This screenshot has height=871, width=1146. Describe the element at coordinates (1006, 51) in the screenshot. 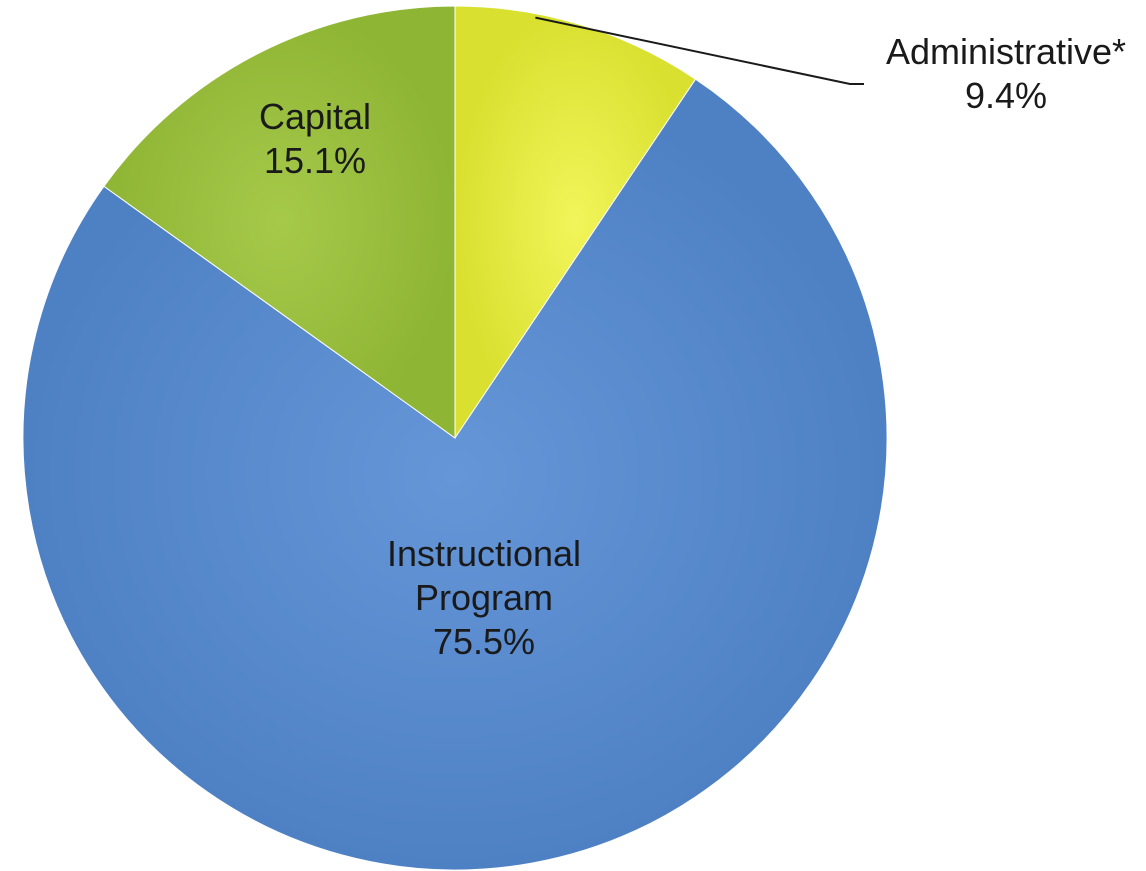

I see `slice-label-name: Administrative*` at that location.